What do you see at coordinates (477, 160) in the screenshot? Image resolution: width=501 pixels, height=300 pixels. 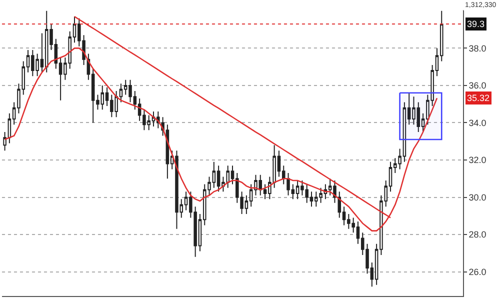 I see `y-tick-label: 32.0` at bounding box center [477, 160].